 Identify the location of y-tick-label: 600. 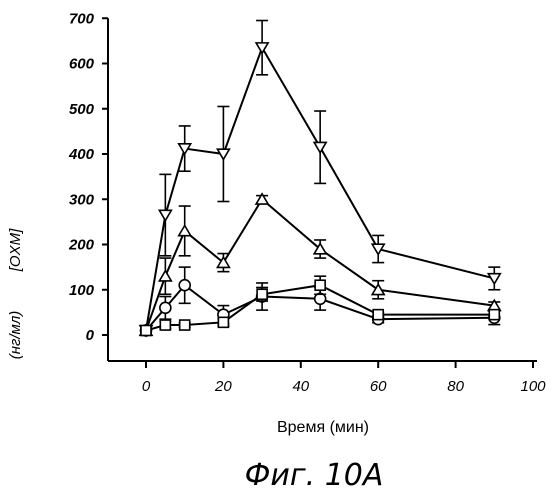
(82, 64).